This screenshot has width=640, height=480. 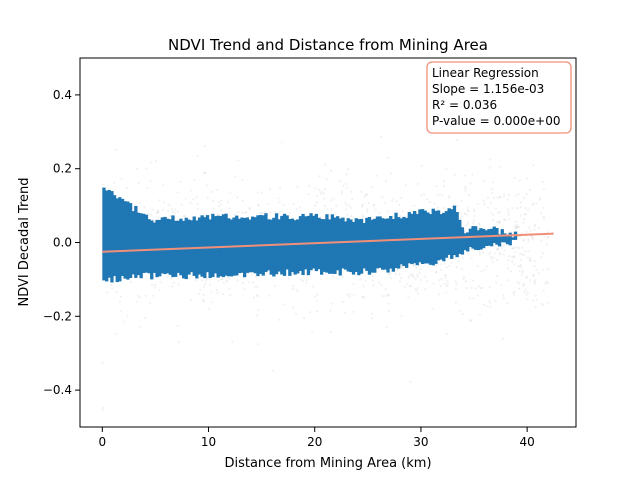 What do you see at coordinates (62, 169) in the screenshot?
I see `y-tick-label: 0.2` at bounding box center [62, 169].